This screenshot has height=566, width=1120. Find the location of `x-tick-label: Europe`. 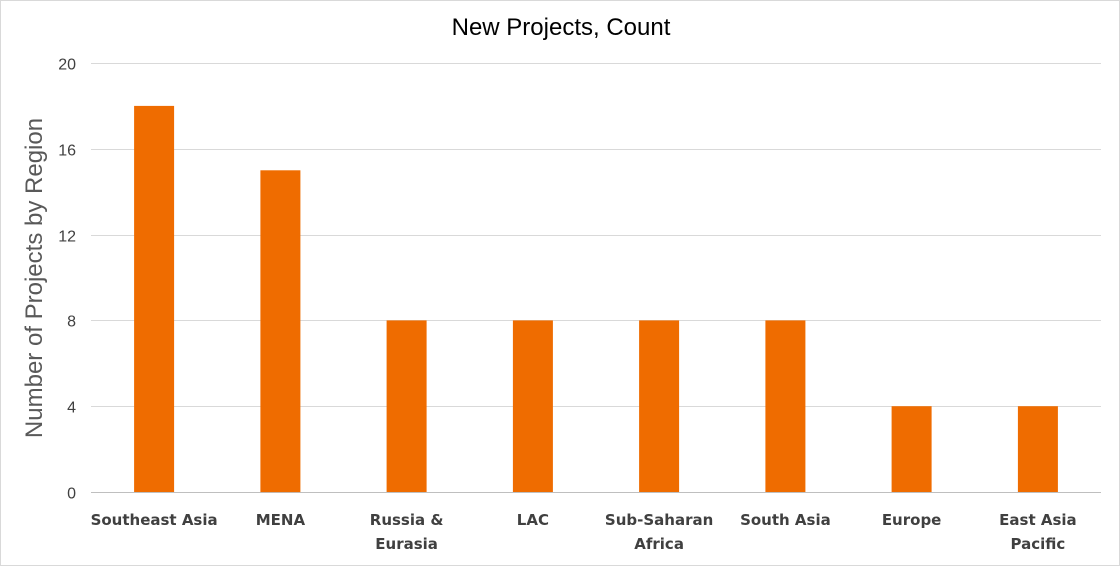

x-tick-label: Europe is located at coordinates (912, 520).